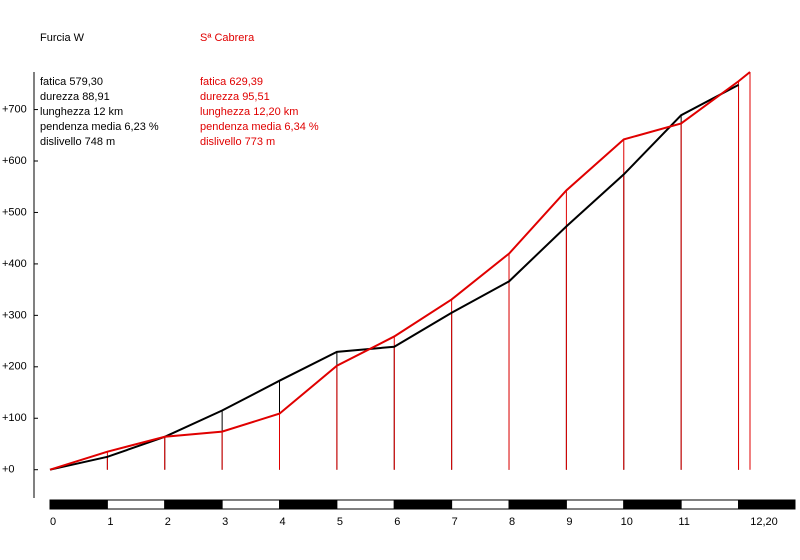 This screenshot has height=560, width=800. Describe the element at coordinates (14, 315) in the screenshot. I see `y-tick-label: +300` at that location.